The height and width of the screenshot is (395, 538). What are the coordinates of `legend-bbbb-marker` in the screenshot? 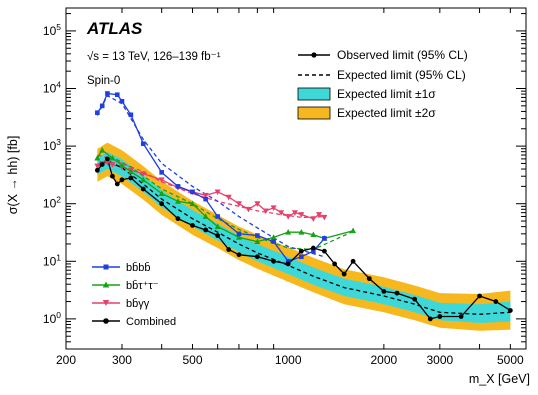 It's located at (106, 267).